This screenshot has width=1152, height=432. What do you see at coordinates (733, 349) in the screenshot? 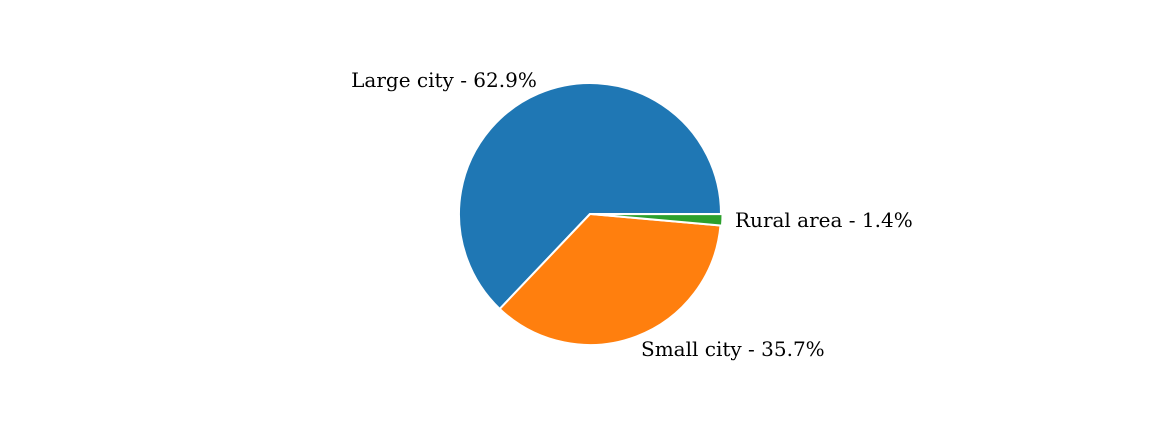
I see `slice-label-small-city: Small city - 35.7%` at bounding box center [733, 349].